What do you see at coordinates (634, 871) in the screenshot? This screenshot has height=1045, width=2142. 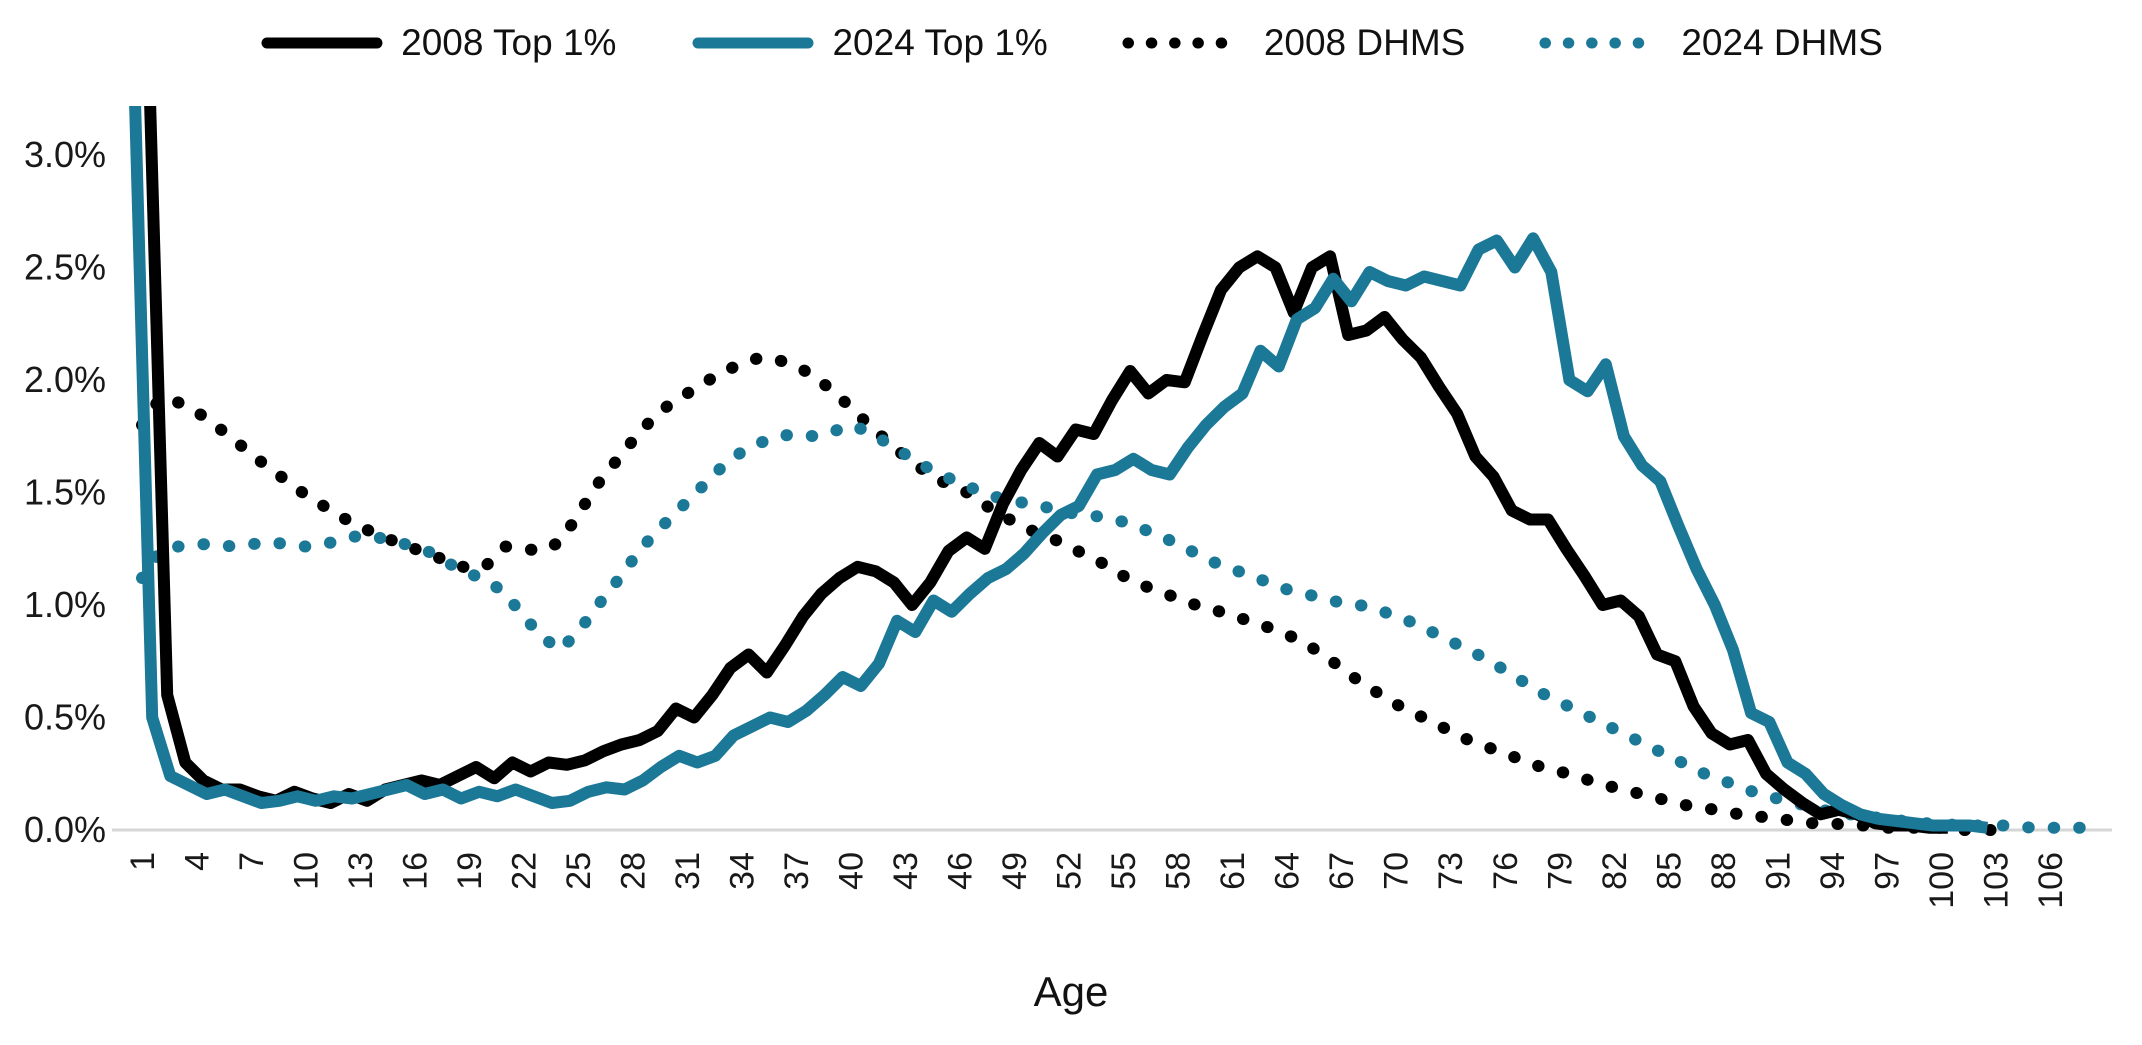 I see `x-tick-label: 28` at bounding box center [634, 871].